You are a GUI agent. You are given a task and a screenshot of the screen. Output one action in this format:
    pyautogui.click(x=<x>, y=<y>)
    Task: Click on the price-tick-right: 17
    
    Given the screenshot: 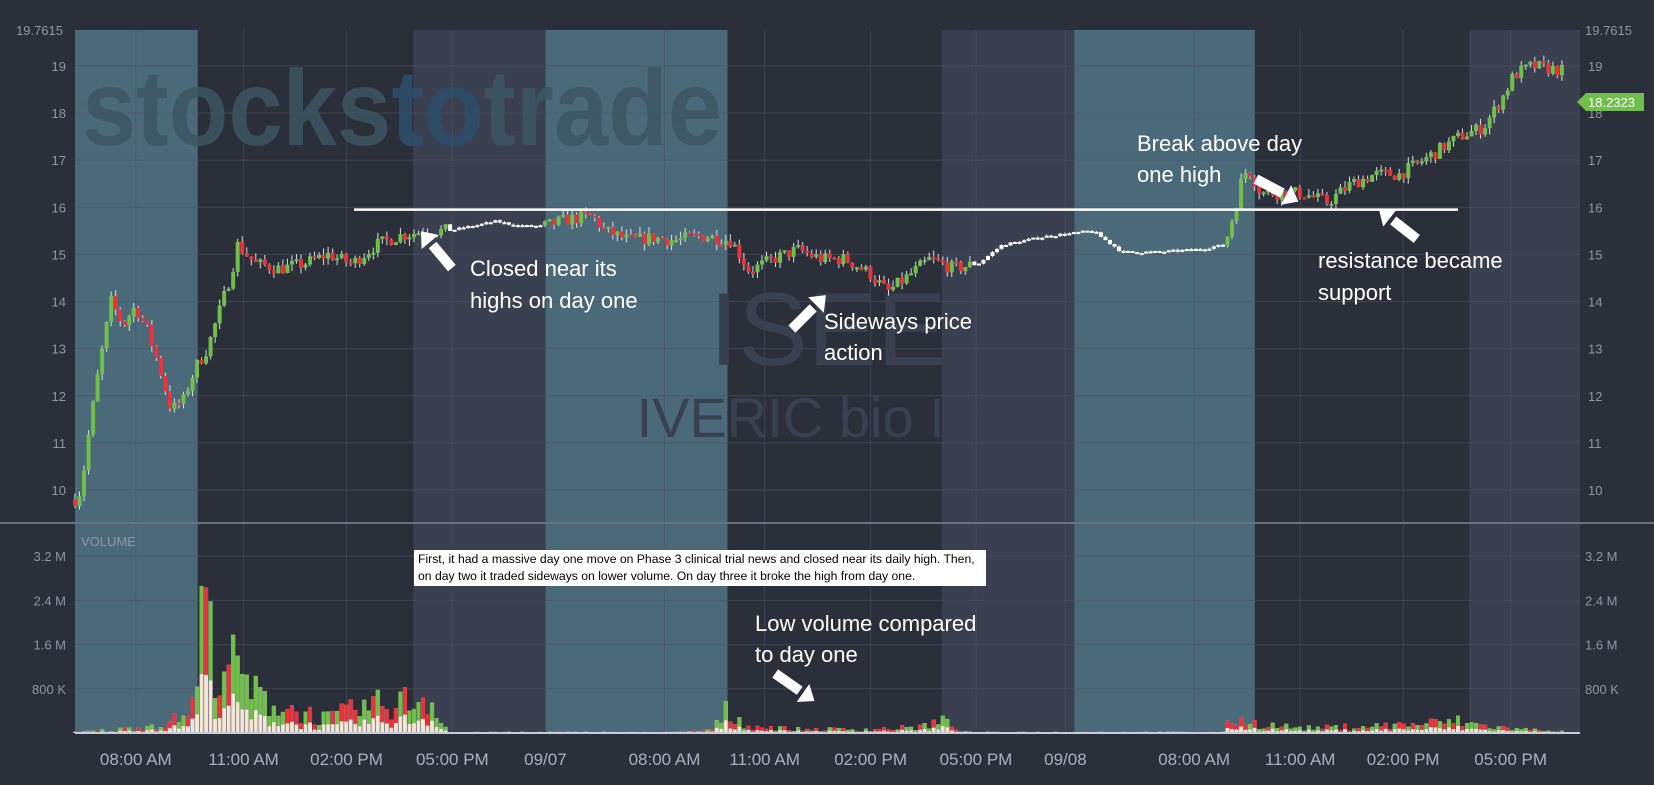 What is the action you would take?
    pyautogui.click(x=1595, y=160)
    